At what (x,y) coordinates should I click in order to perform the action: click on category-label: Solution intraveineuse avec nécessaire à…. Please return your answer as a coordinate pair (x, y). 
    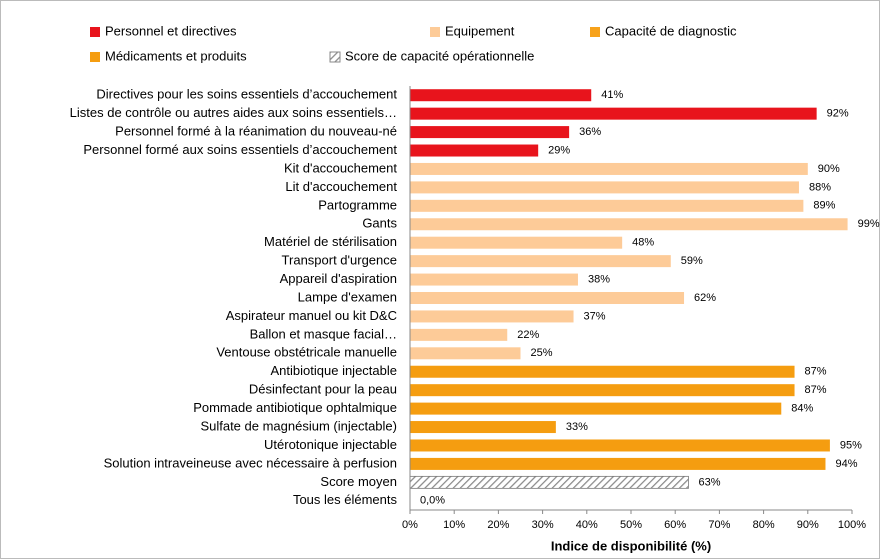
    Looking at the image, I should click on (250, 462).